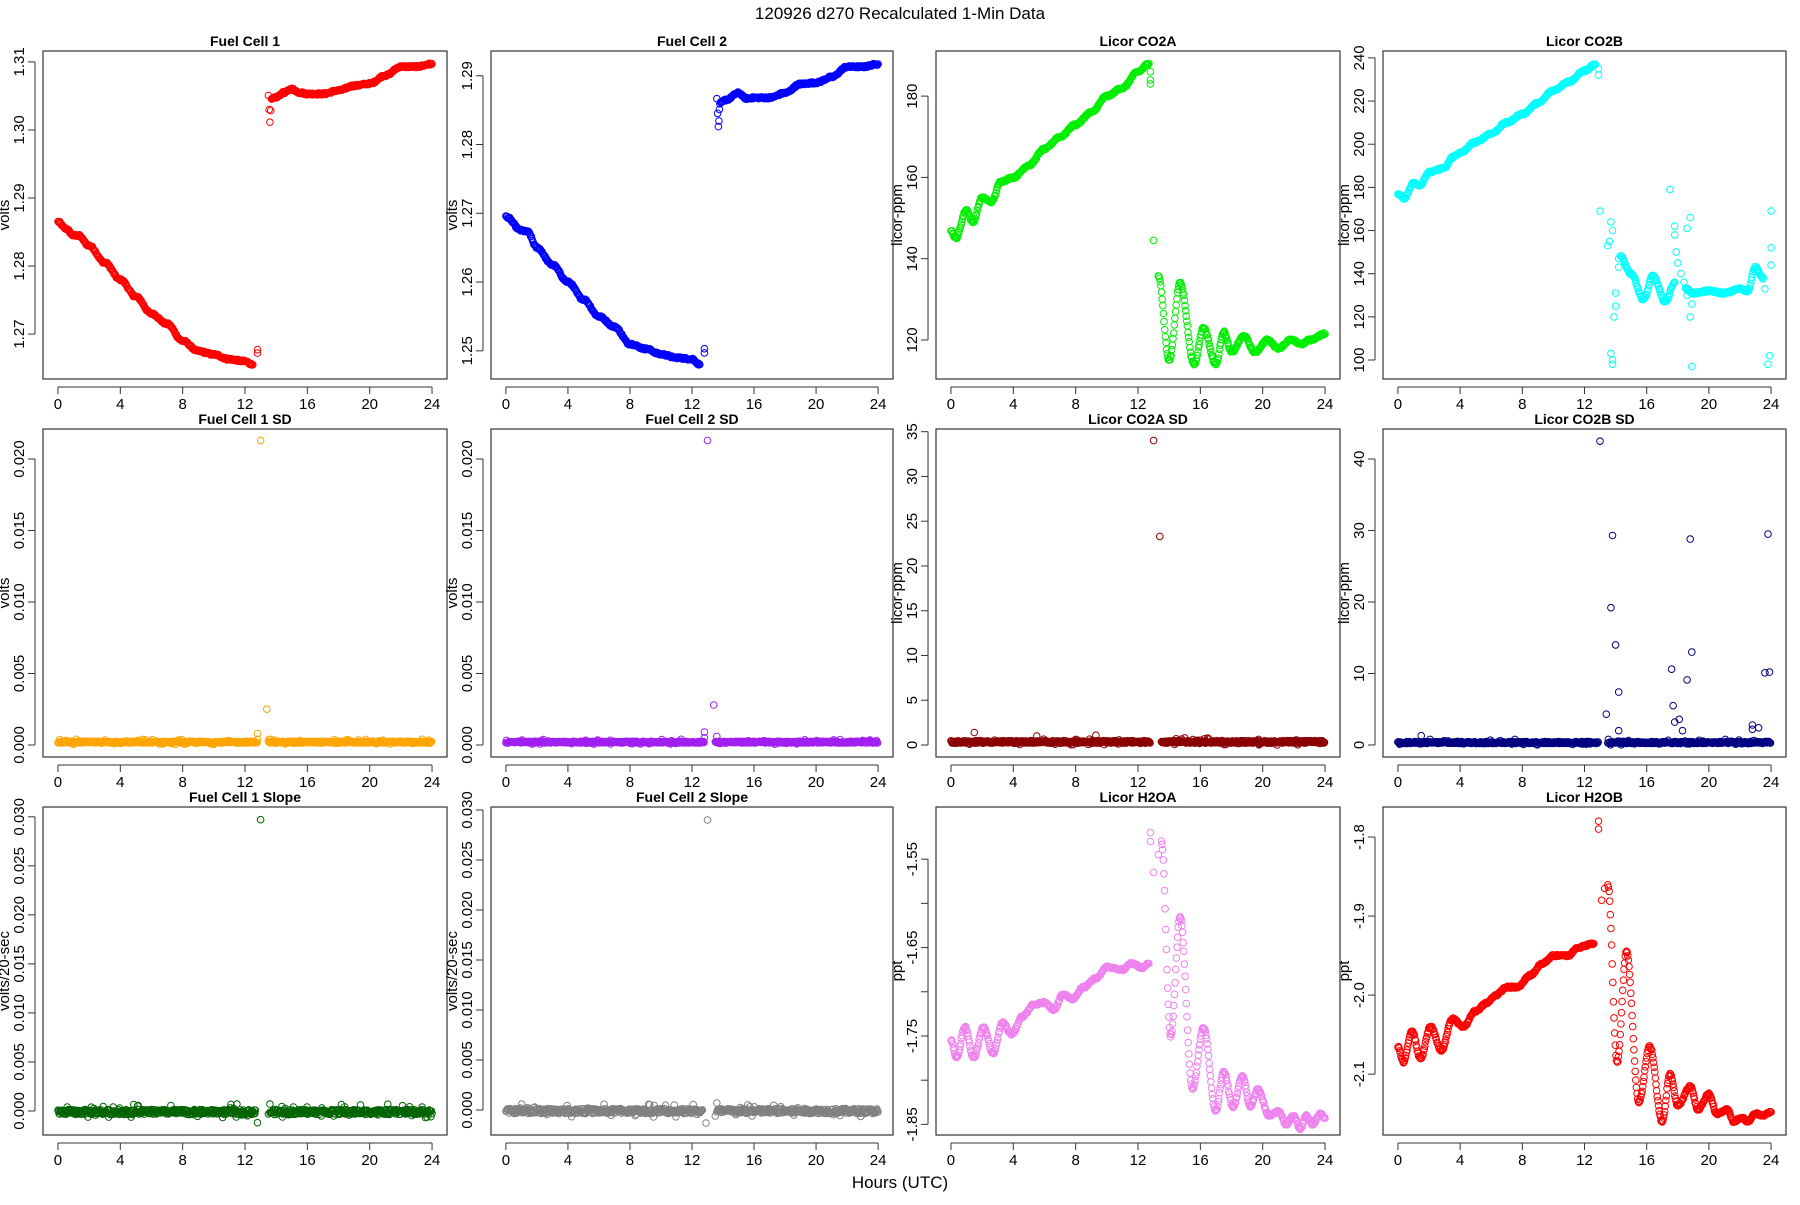 The width and height of the screenshot is (1800, 1205). What do you see at coordinates (1359, 273) in the screenshot?
I see `y-tick-label: 140` at bounding box center [1359, 273].